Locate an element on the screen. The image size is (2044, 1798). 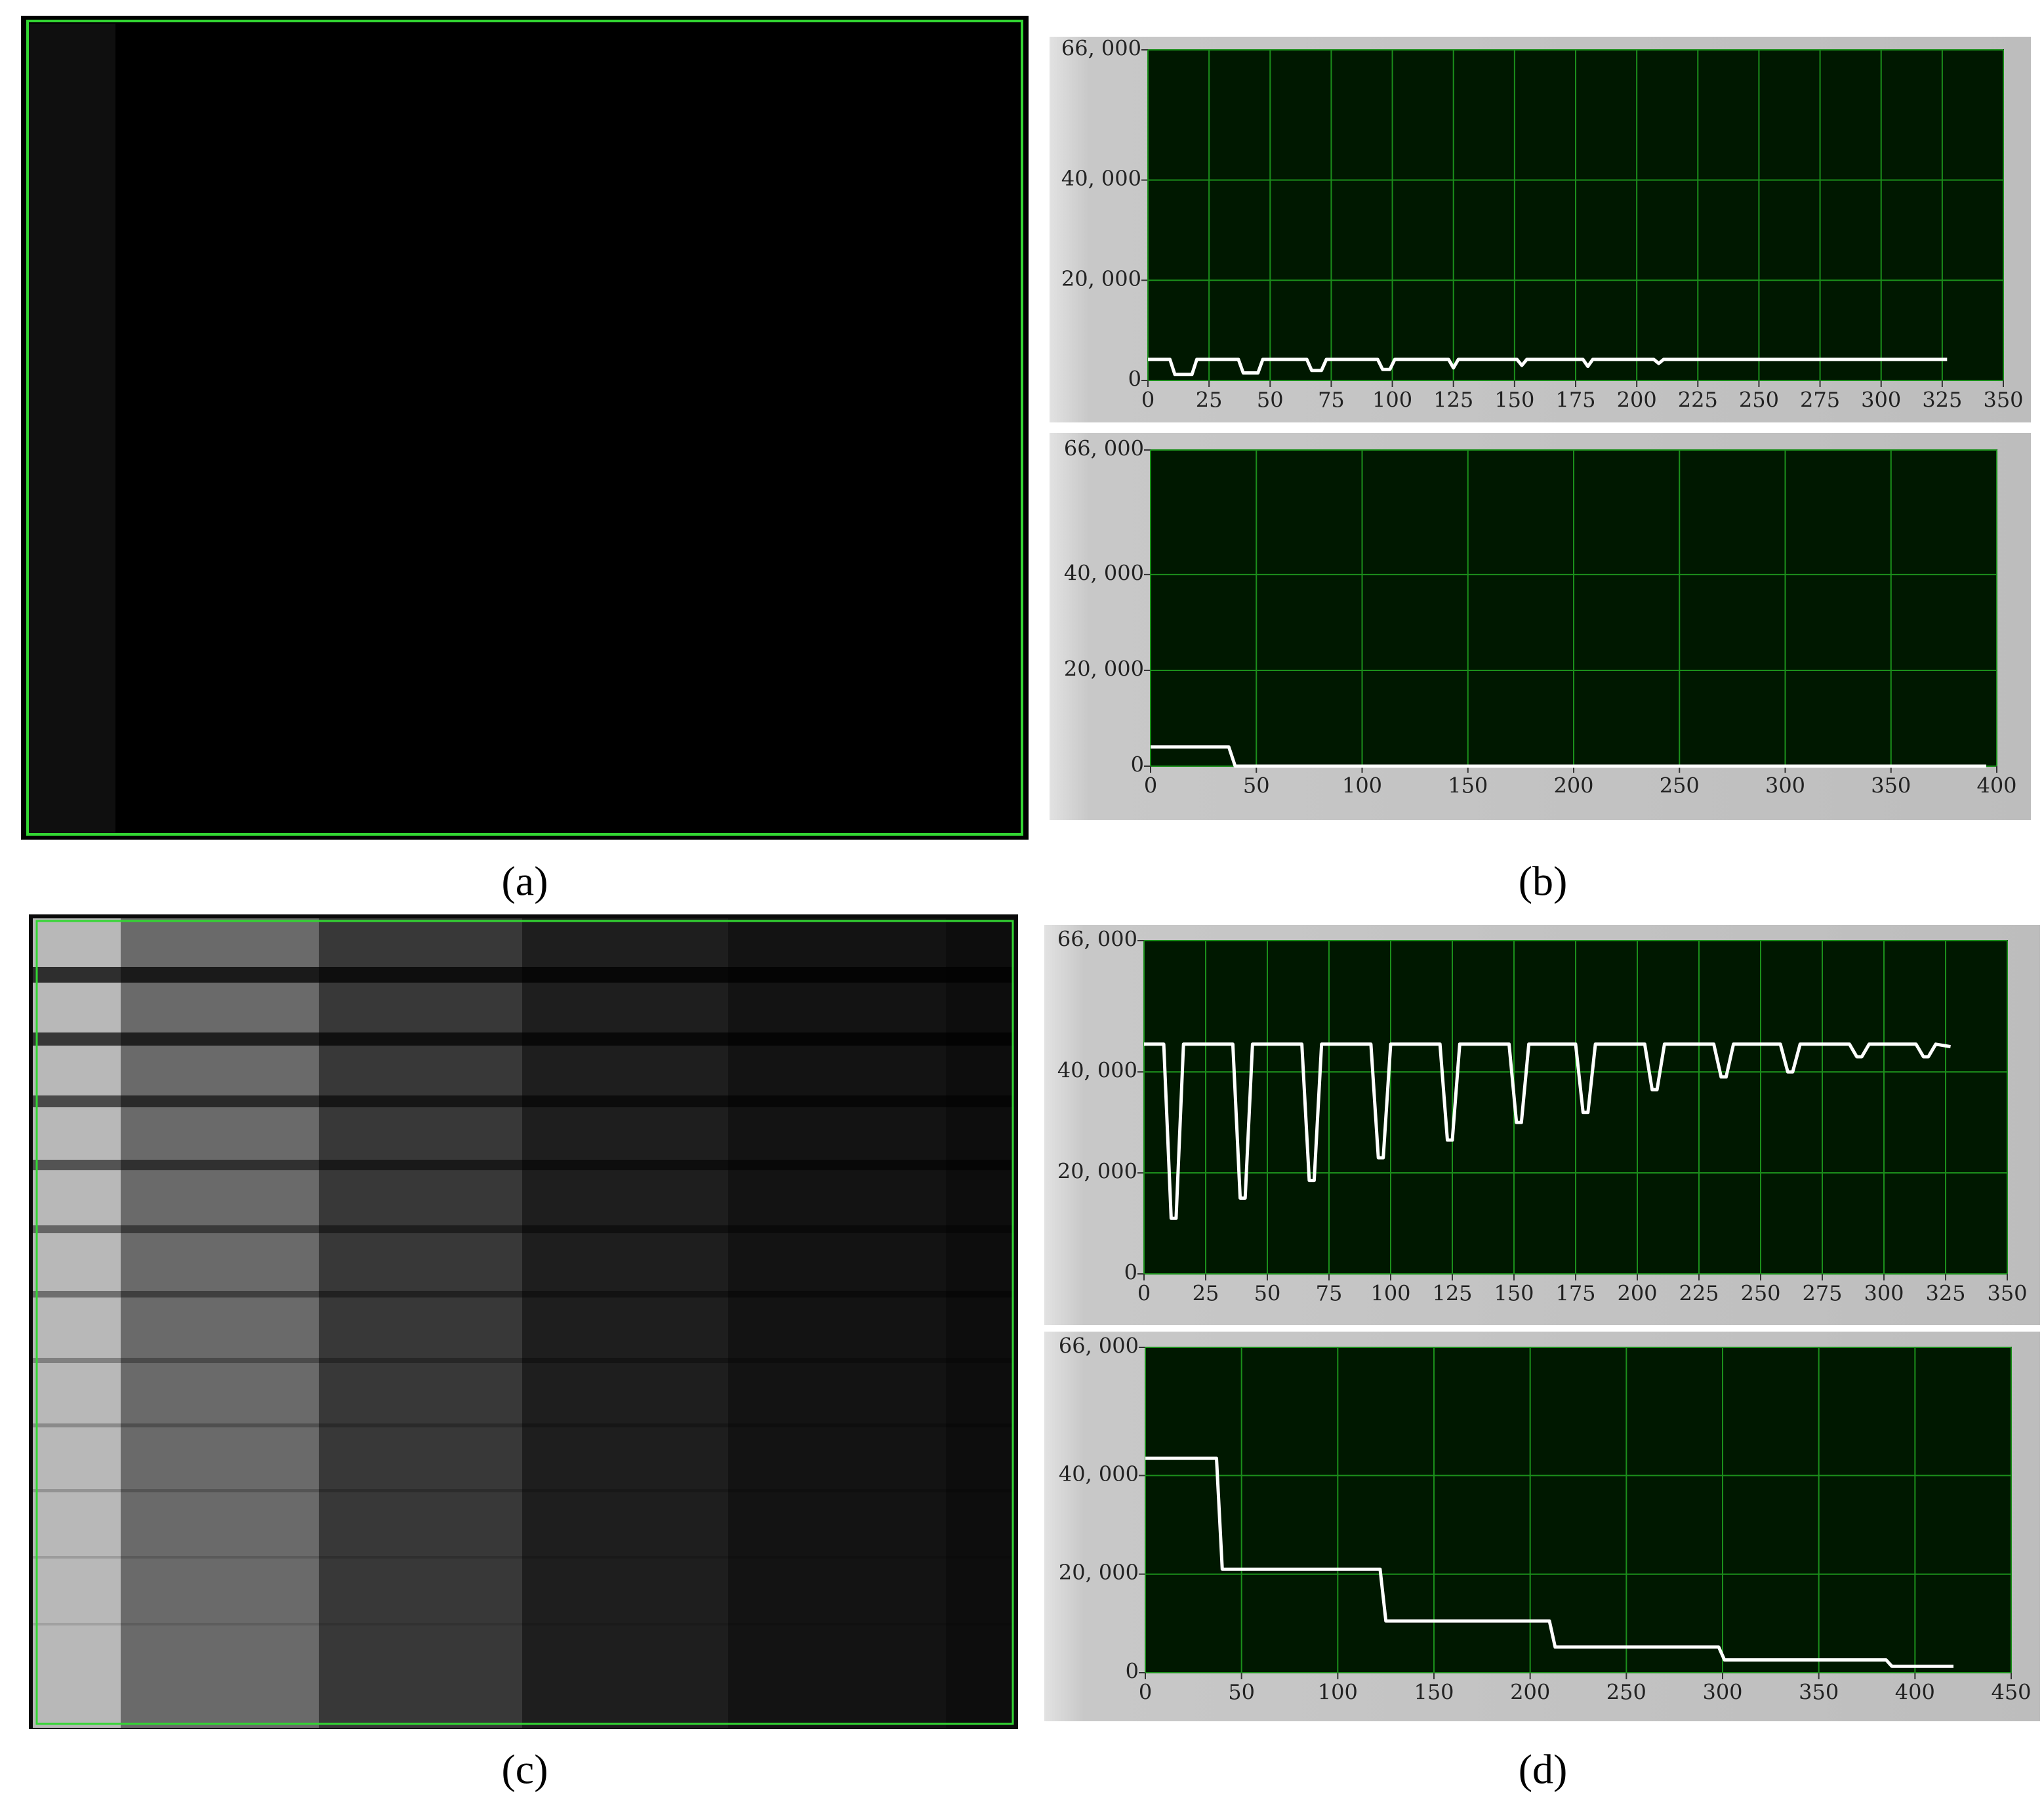
caption: (b) is located at coordinates (1543, 881).